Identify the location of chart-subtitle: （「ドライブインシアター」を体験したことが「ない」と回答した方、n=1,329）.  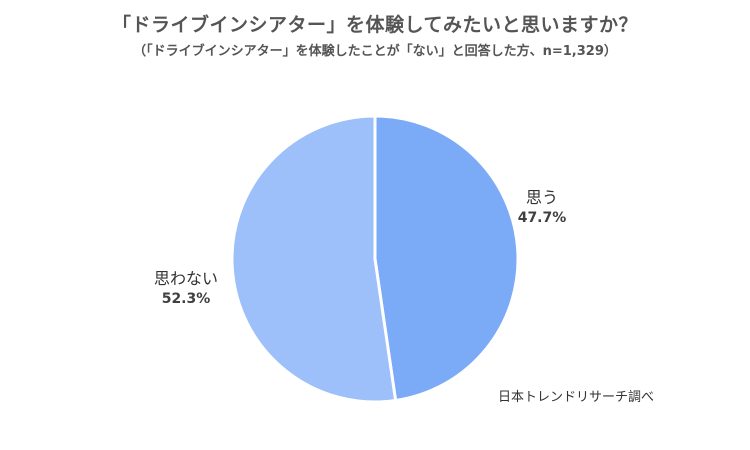
(375, 51).